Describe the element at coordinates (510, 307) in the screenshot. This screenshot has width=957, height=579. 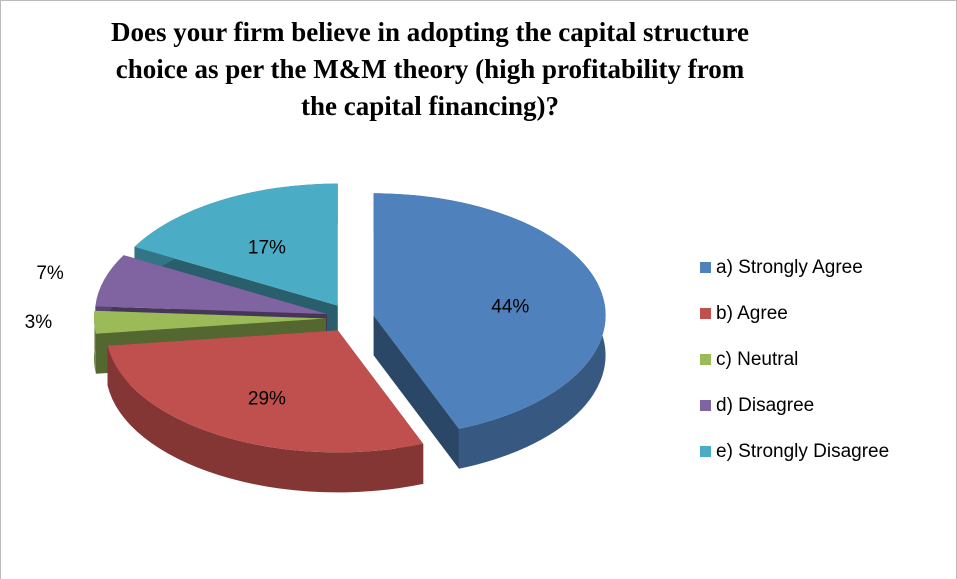
I see `data-label: 44%` at that location.